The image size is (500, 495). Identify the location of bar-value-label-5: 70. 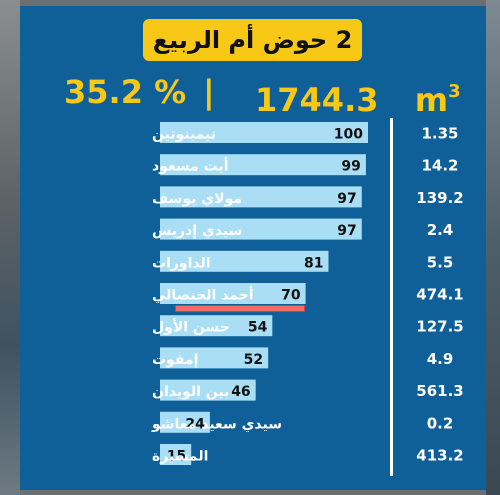
(291, 296).